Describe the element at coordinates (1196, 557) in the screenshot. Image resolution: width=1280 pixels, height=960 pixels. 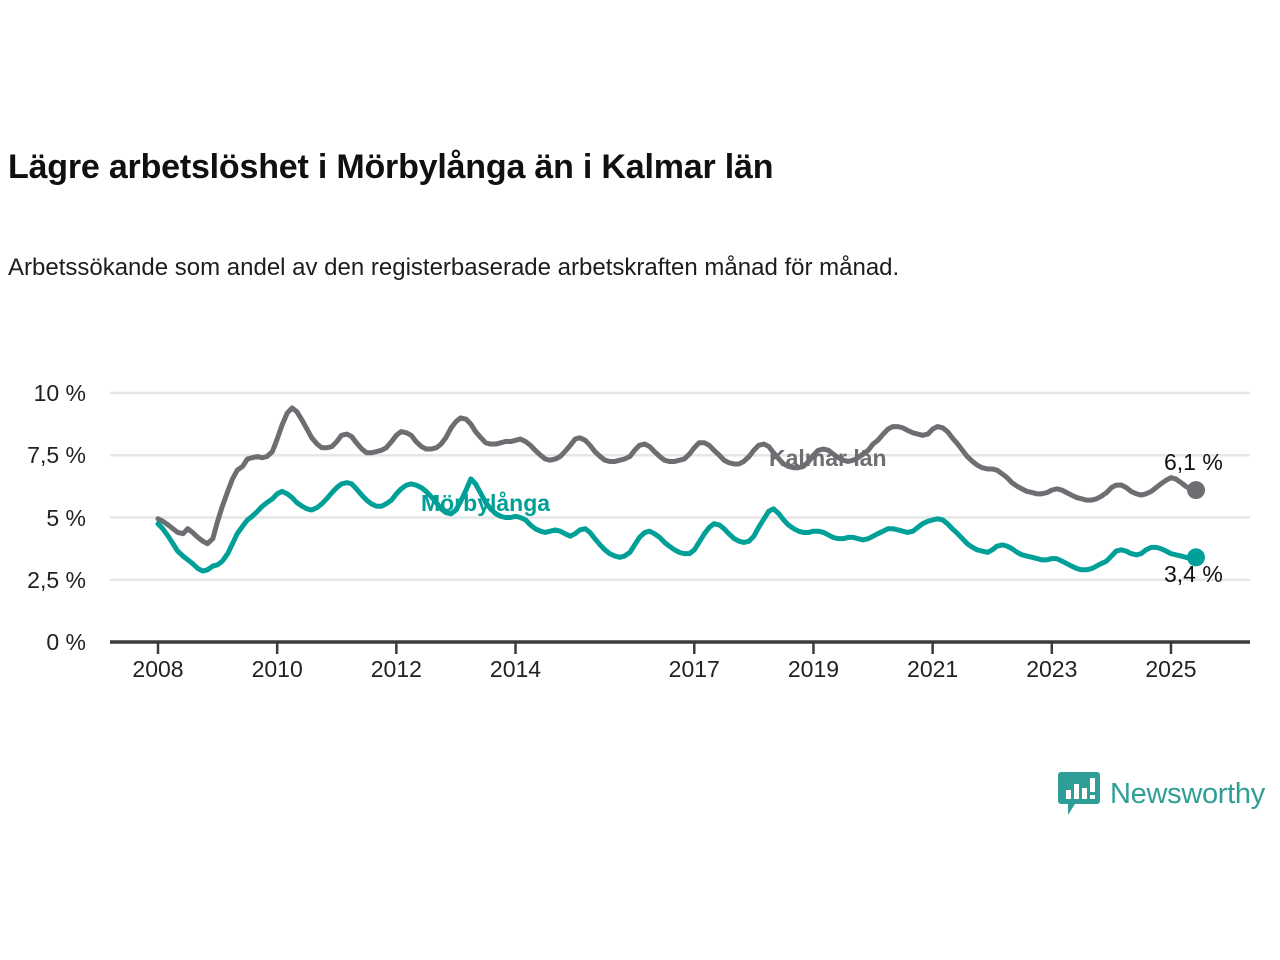
I see `endpoint-dot-mörbylånga` at that location.